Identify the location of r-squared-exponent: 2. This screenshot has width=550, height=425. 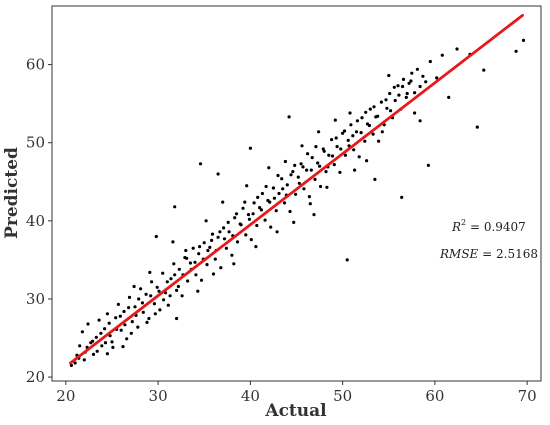
(463, 222).